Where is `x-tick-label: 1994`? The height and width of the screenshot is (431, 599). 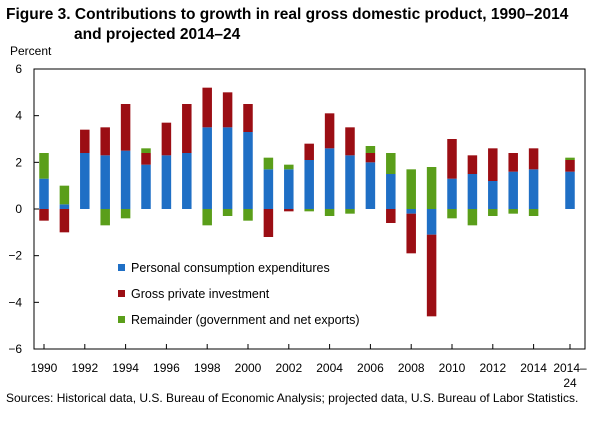
x-tick-label: 1994 is located at coordinates (125, 368).